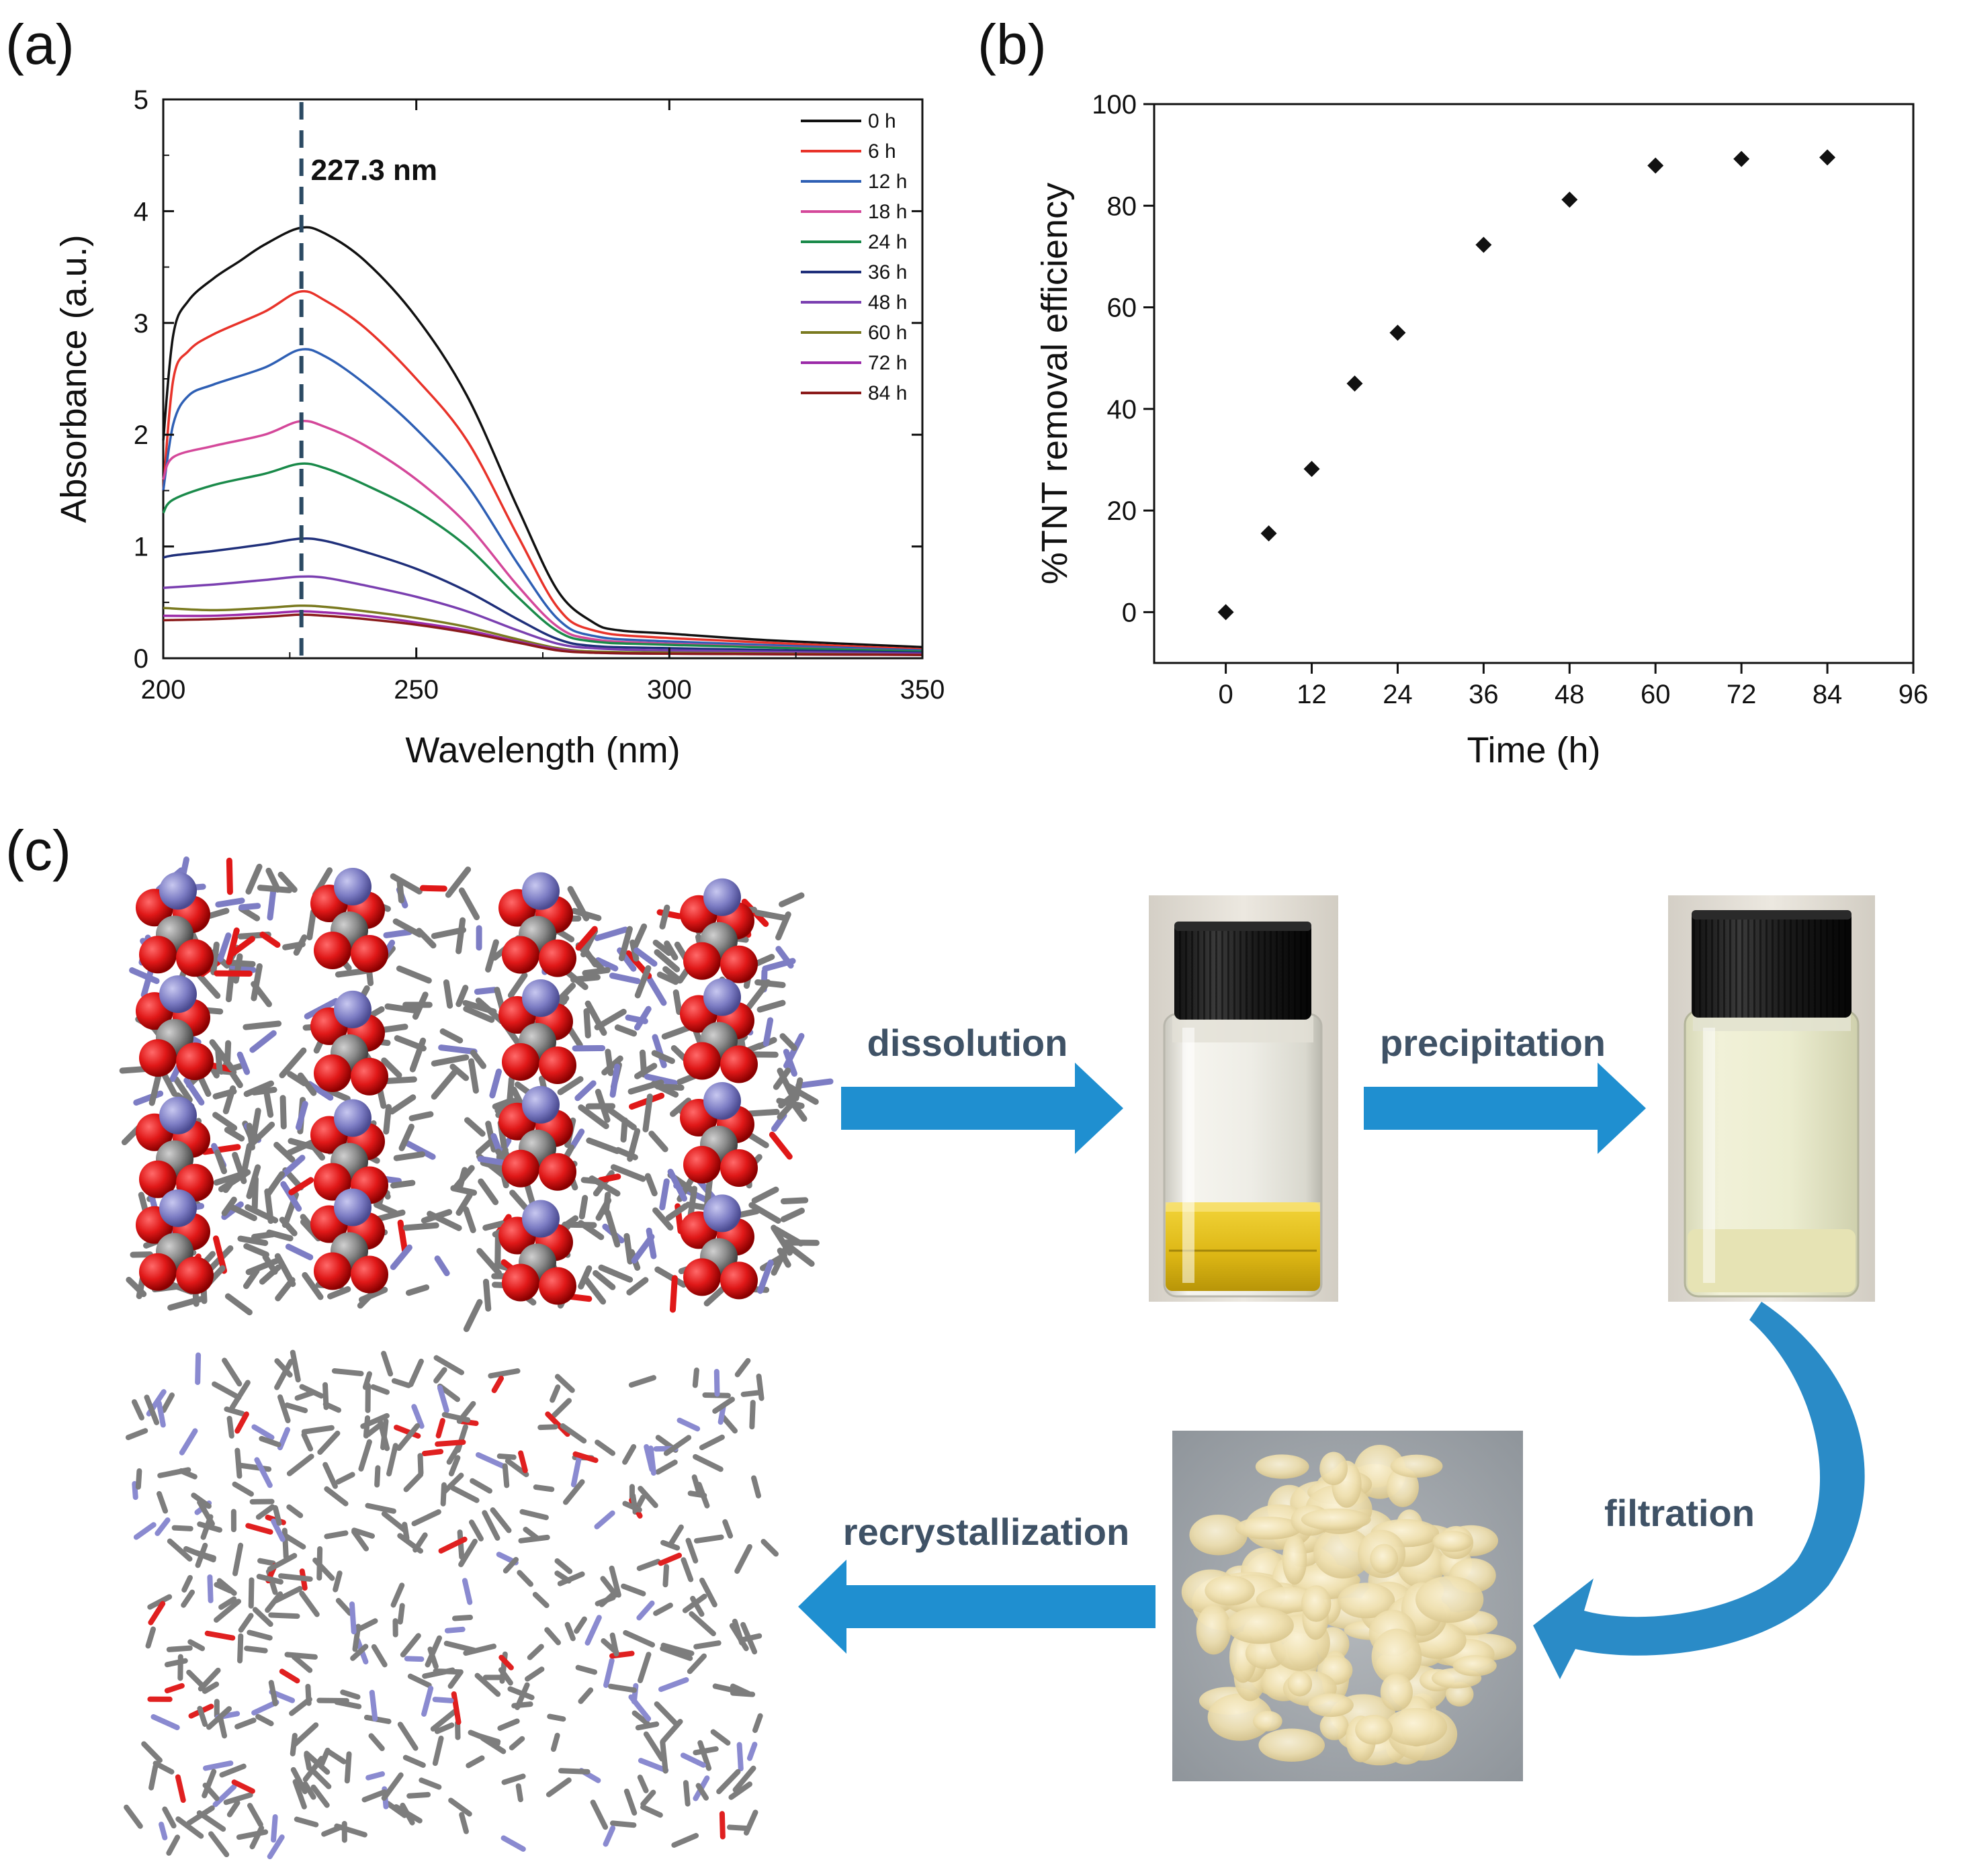  I want to click on chart-b-y-tick-label: 20, so click(1122, 511).